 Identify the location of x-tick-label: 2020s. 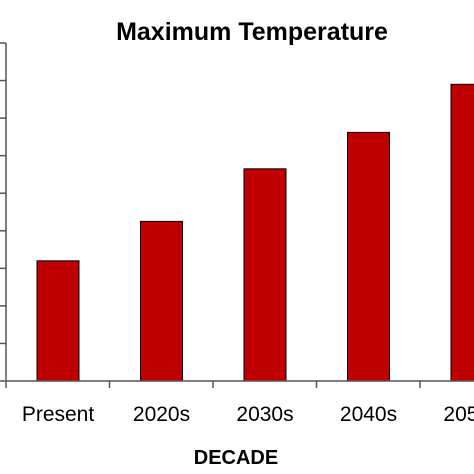
(161, 414).